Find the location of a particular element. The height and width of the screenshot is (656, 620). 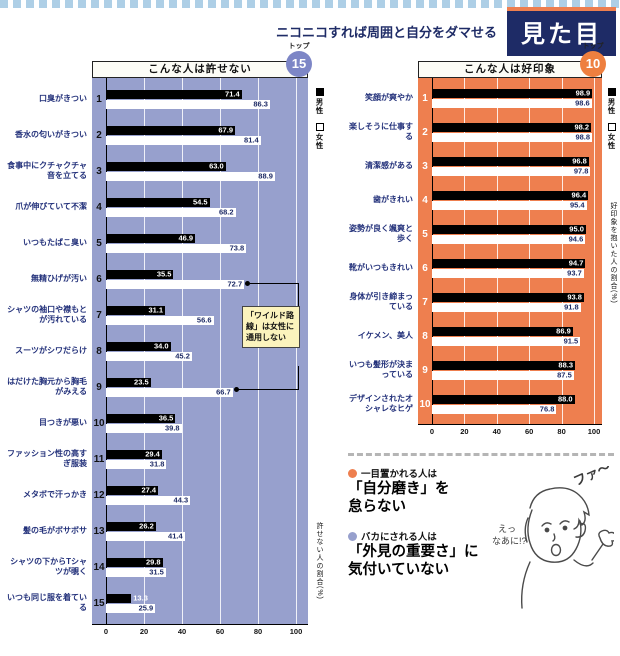

male-bar: 26.2 is located at coordinates (131, 526).